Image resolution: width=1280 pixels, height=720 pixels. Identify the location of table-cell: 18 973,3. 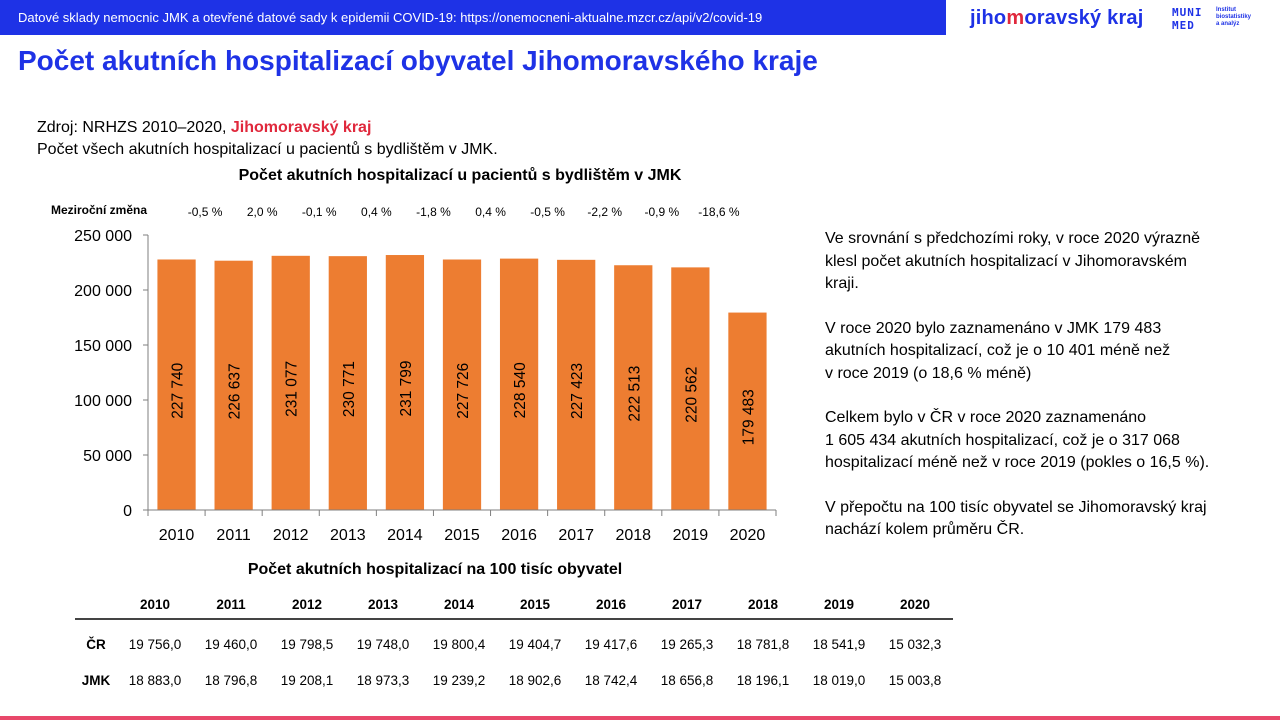
(383, 680).